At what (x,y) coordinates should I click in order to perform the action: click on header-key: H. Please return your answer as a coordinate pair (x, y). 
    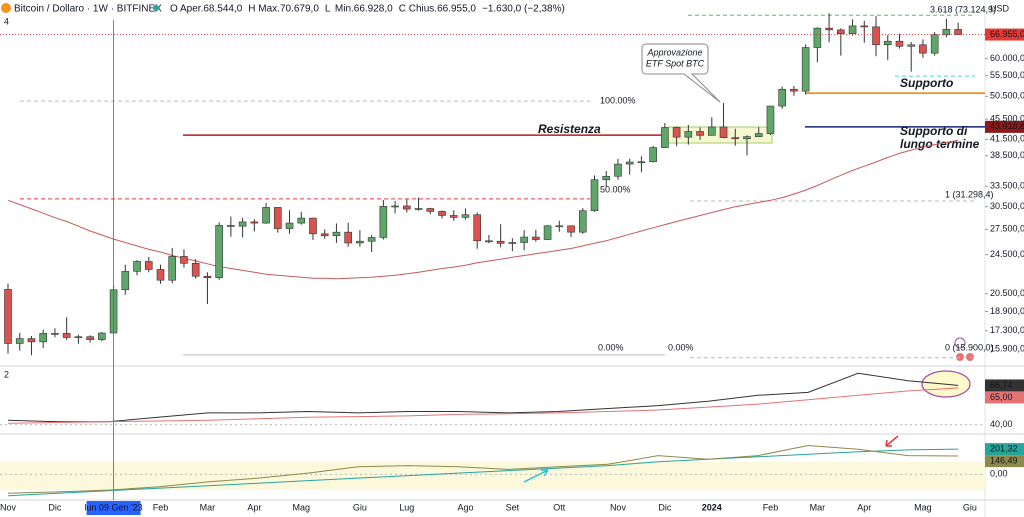
    Looking at the image, I should click on (251, 9).